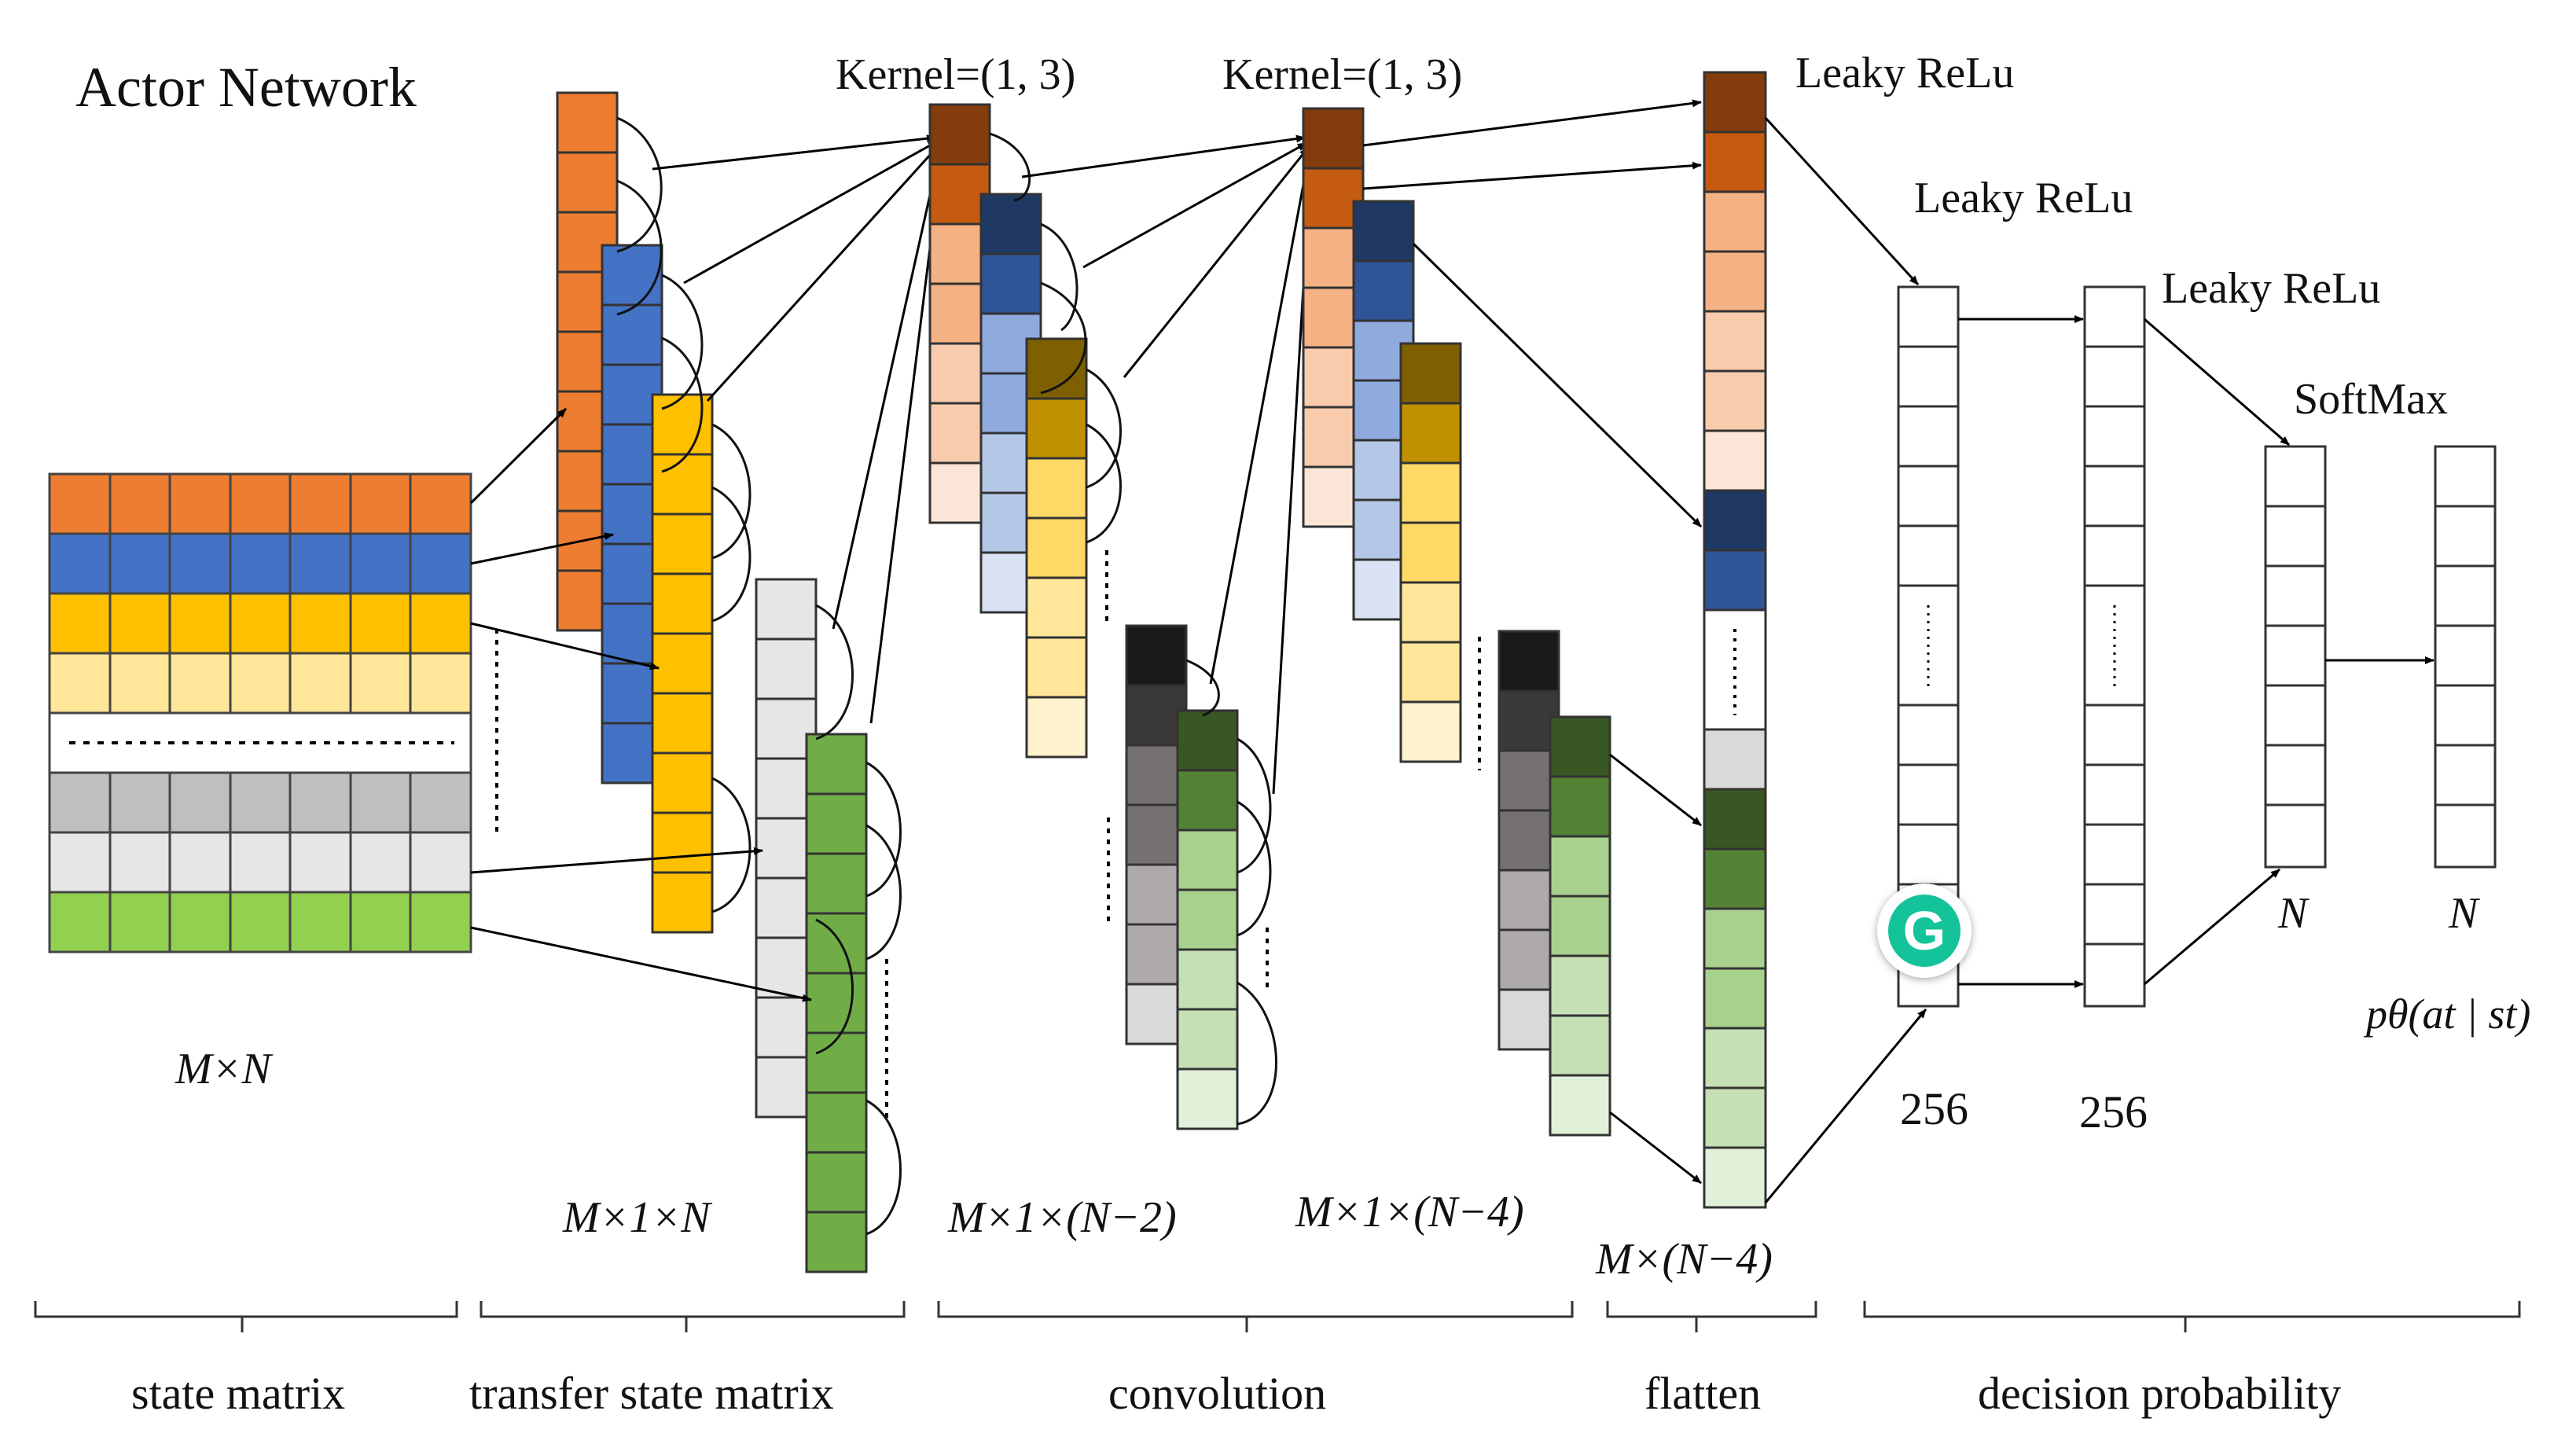 The height and width of the screenshot is (1444, 2576). What do you see at coordinates (640, 704) in the screenshot?
I see `state-to-transfer-arrows` at bounding box center [640, 704].